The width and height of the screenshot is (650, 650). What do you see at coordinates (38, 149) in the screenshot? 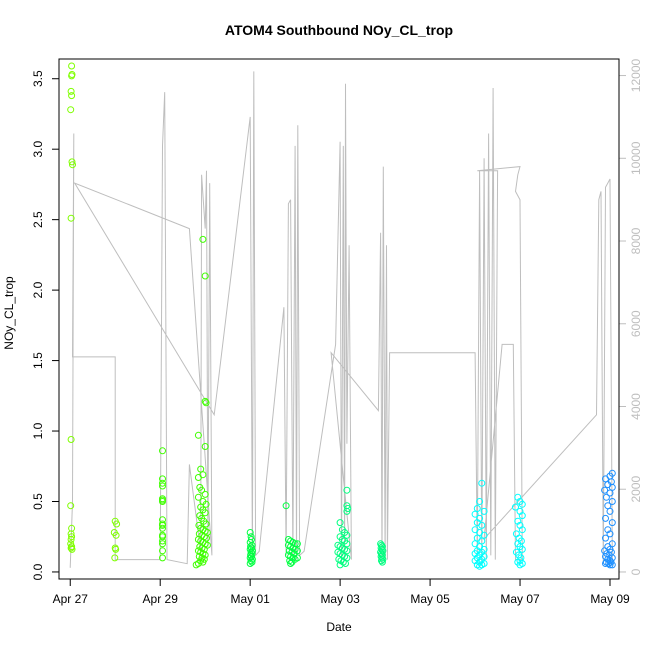
I see `y-tick-label: 3.0` at bounding box center [38, 149].